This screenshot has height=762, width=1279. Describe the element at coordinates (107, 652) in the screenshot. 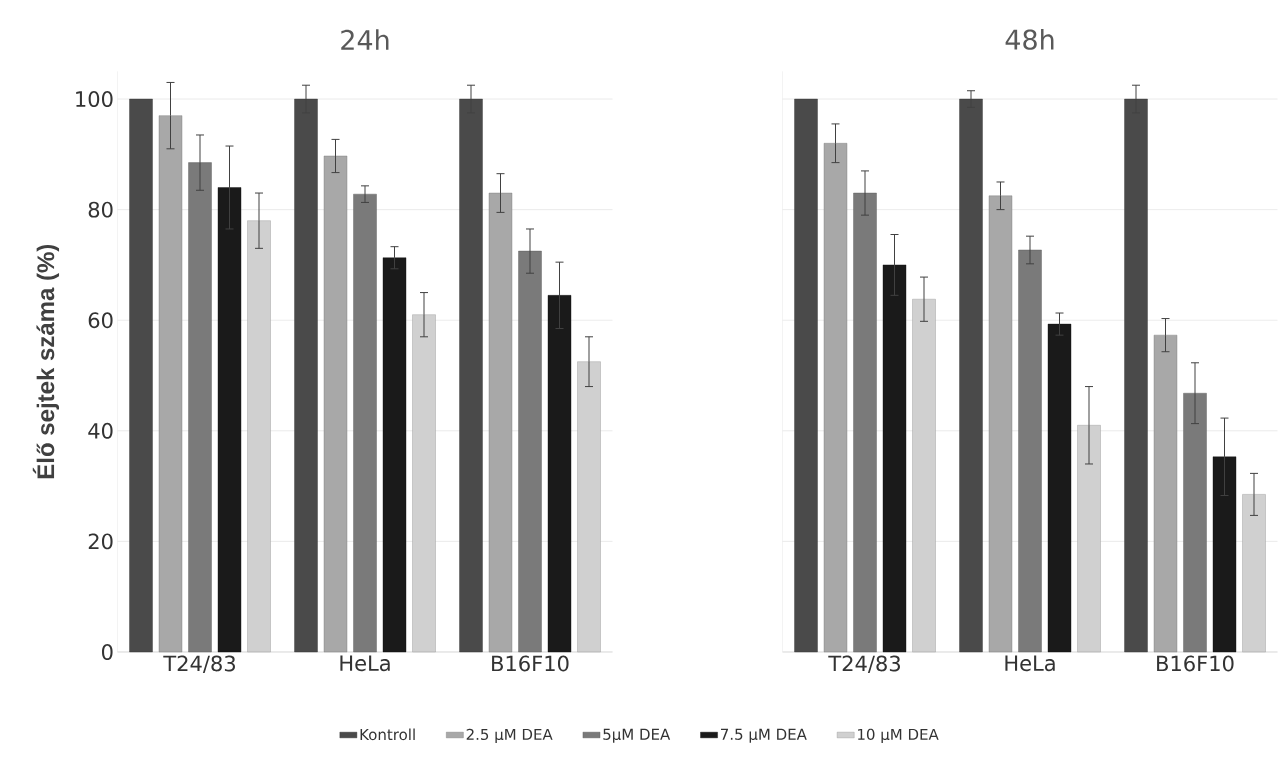

I see `y-tick-label: 0` at that location.